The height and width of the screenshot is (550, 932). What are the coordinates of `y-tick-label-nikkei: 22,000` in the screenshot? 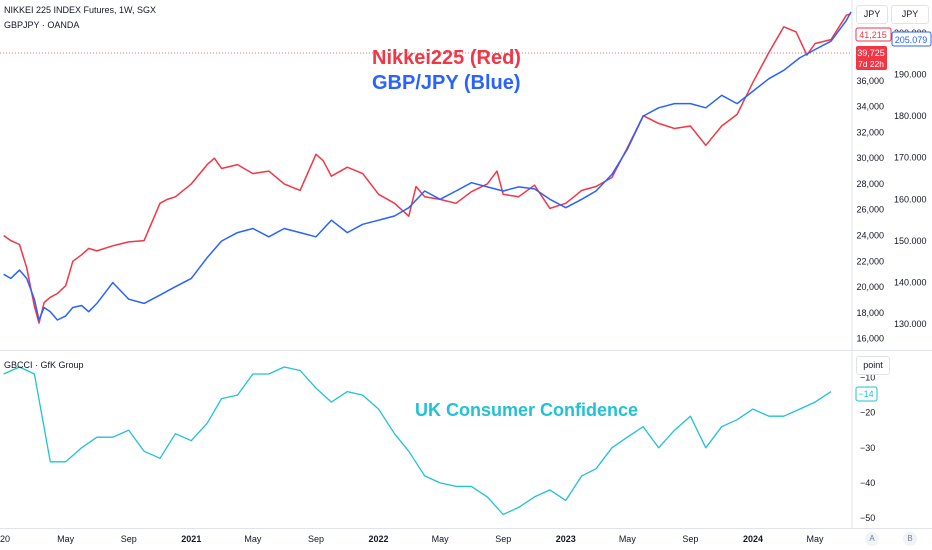 It's located at (870, 261).